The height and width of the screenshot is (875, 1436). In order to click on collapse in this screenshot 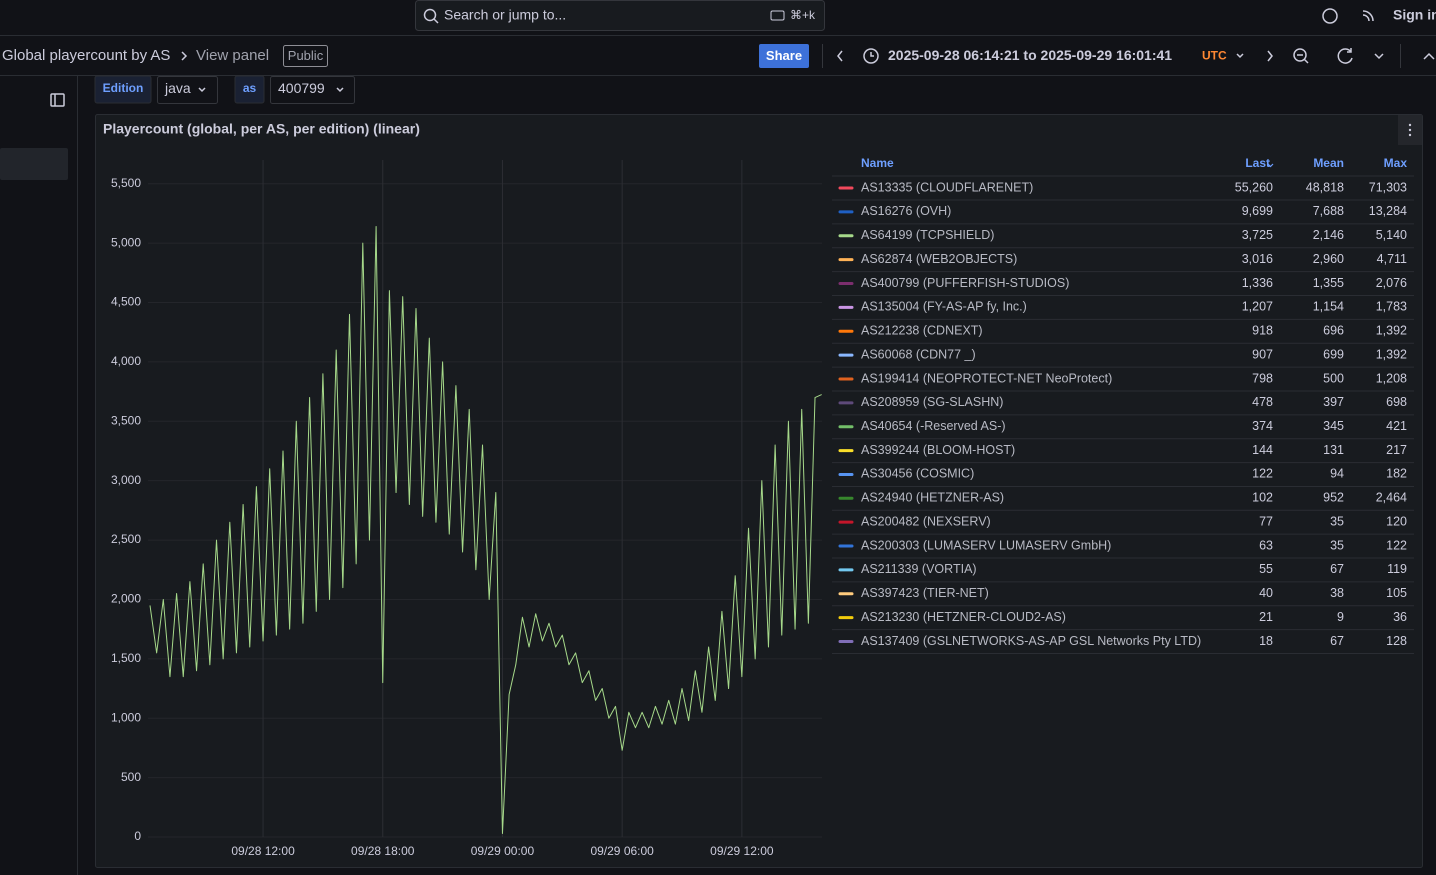, I will do `click(1429, 56)`.